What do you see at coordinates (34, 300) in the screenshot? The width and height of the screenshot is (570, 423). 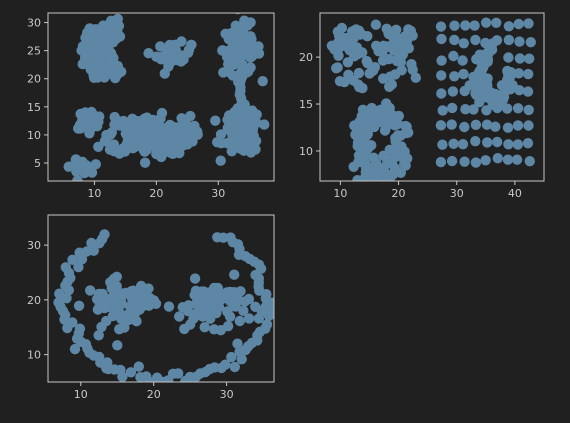 I see `y-tick-label: 20` at bounding box center [34, 300].